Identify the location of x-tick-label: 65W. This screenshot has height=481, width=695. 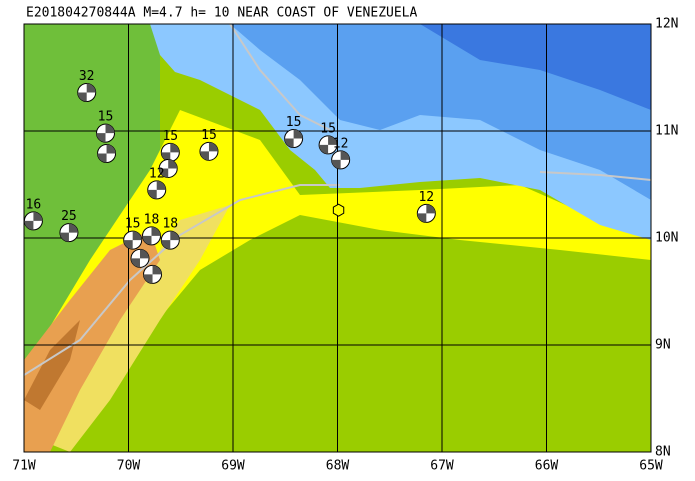
(651, 466).